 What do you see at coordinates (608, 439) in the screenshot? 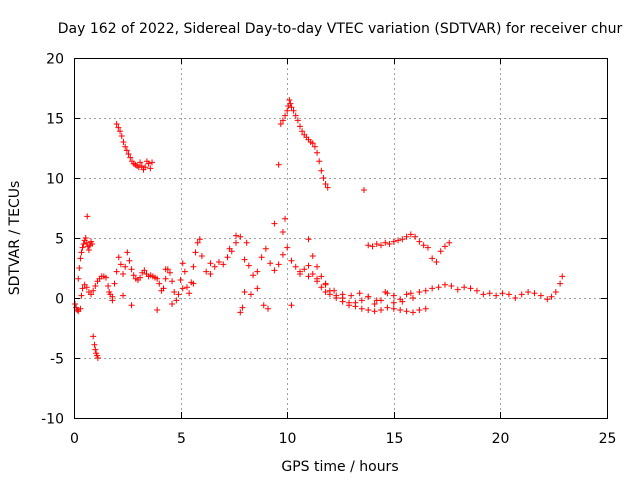
I see `x-tick-label: 25` at bounding box center [608, 439].